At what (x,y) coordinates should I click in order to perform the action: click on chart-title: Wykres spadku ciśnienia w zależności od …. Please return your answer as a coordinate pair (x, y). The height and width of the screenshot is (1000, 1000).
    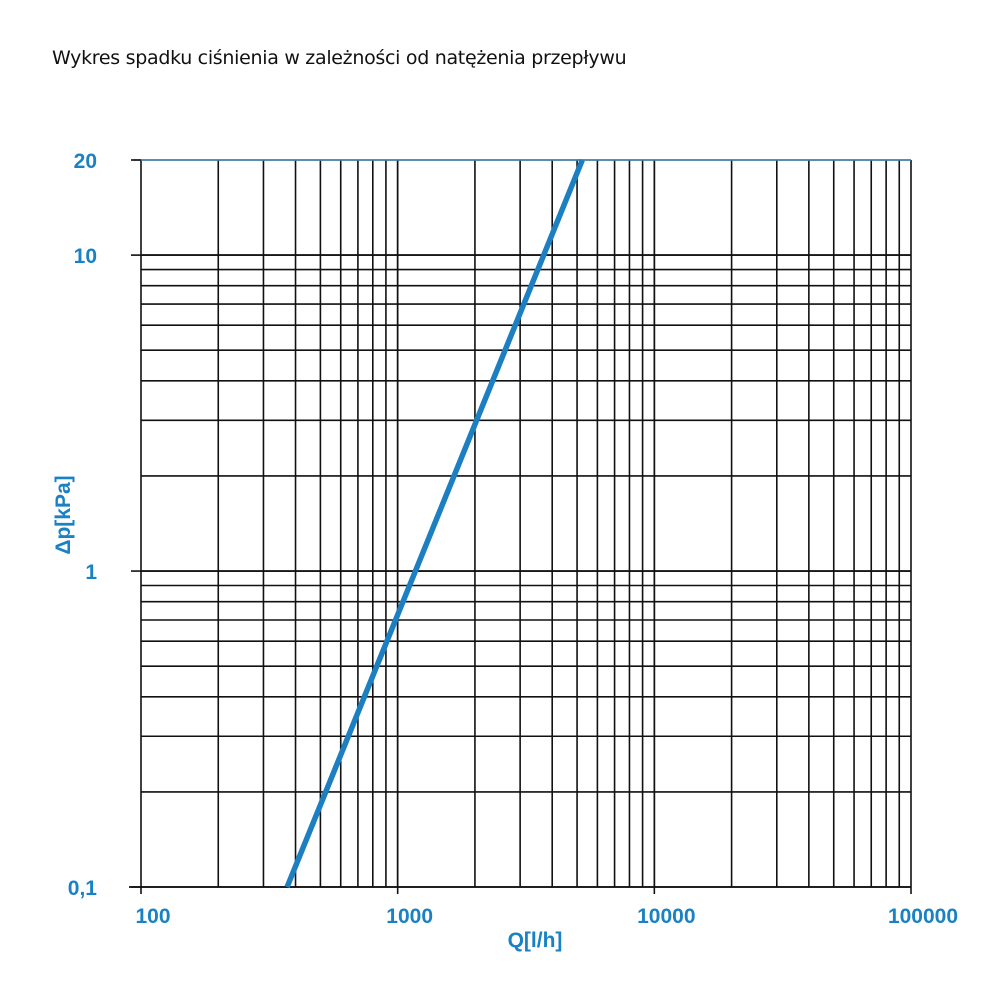
    Looking at the image, I should click on (339, 58).